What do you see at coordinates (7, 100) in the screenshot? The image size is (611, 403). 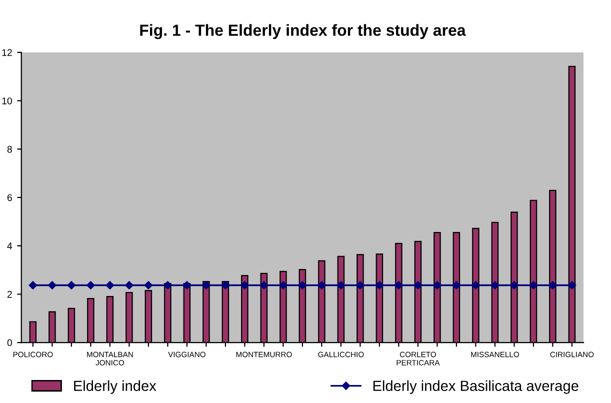 I see `y-tick-label: 10` at bounding box center [7, 100].